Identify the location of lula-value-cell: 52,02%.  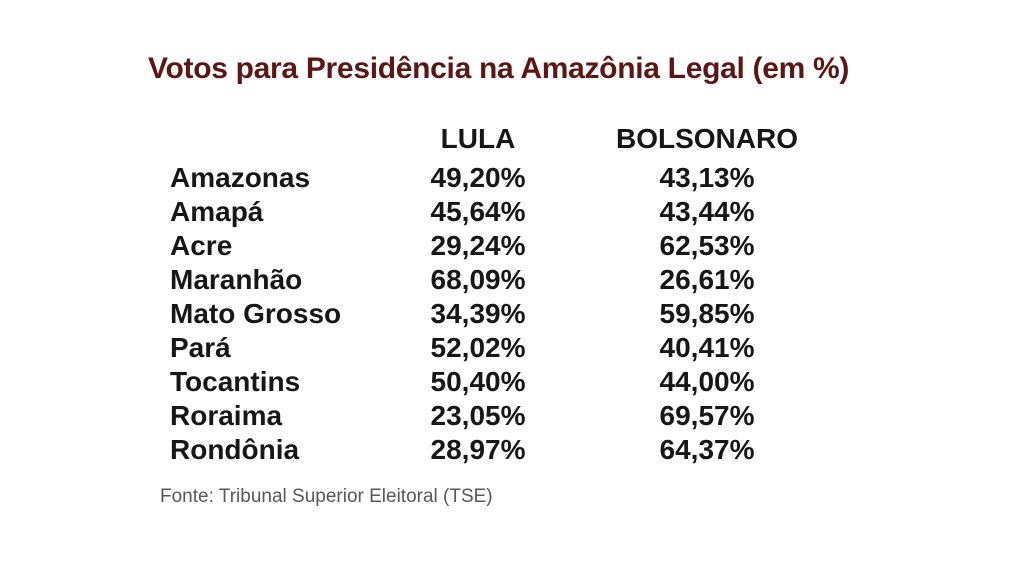
(478, 347).